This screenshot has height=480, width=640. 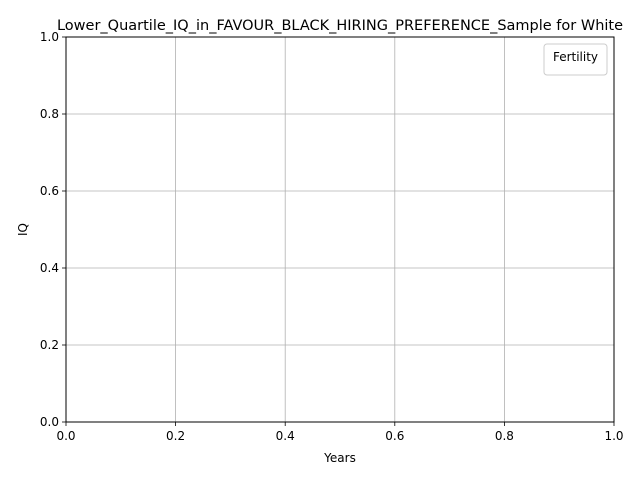 I want to click on x-tick-label: 0.8, so click(x=504, y=436).